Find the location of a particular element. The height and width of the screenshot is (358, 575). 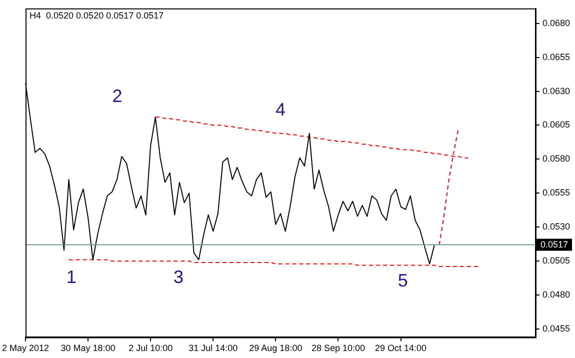

x-tick-label: 28 Sep 10:00 is located at coordinates (338, 348).